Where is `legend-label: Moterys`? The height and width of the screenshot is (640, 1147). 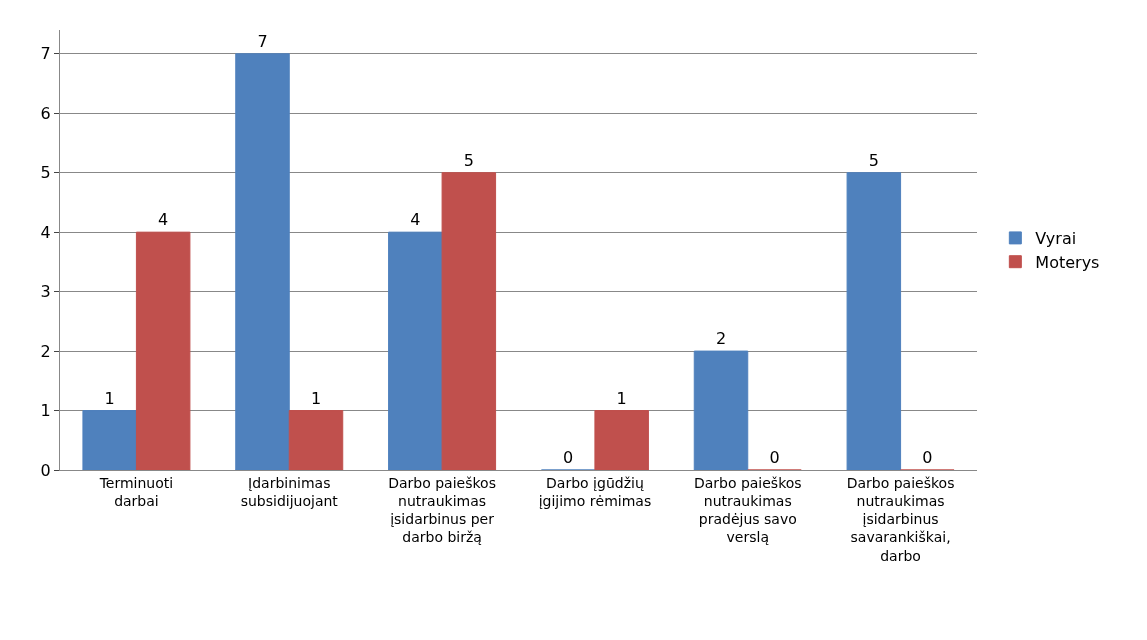
legend-label: Moterys is located at coordinates (1067, 262).